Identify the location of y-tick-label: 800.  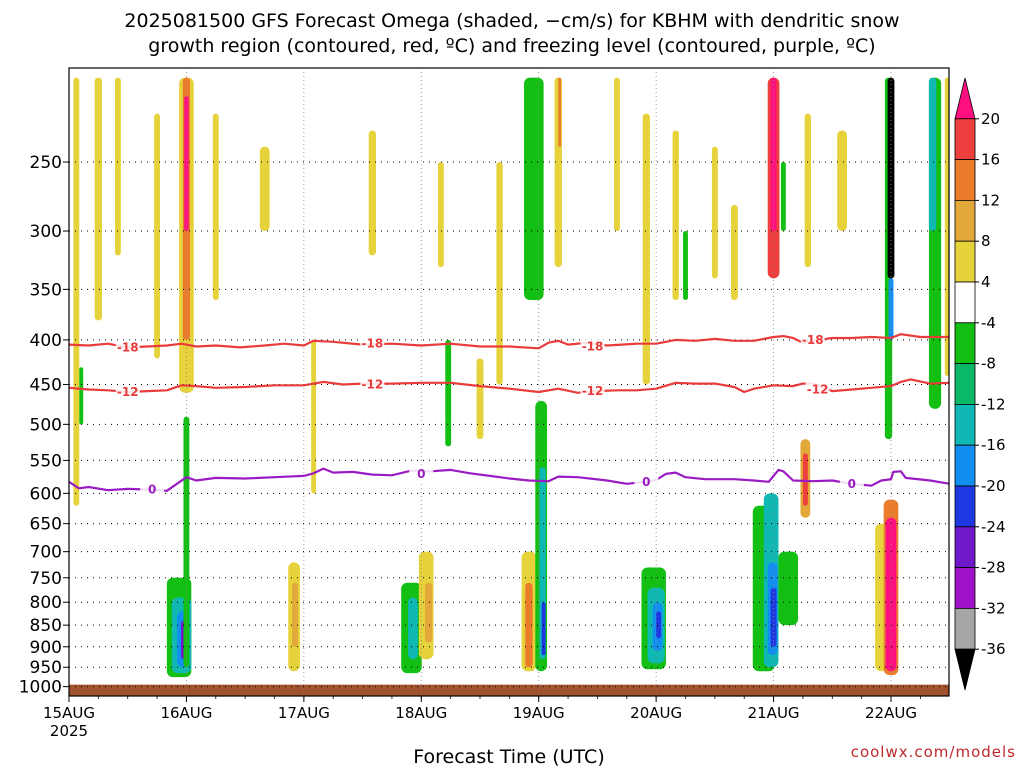
(46, 603).